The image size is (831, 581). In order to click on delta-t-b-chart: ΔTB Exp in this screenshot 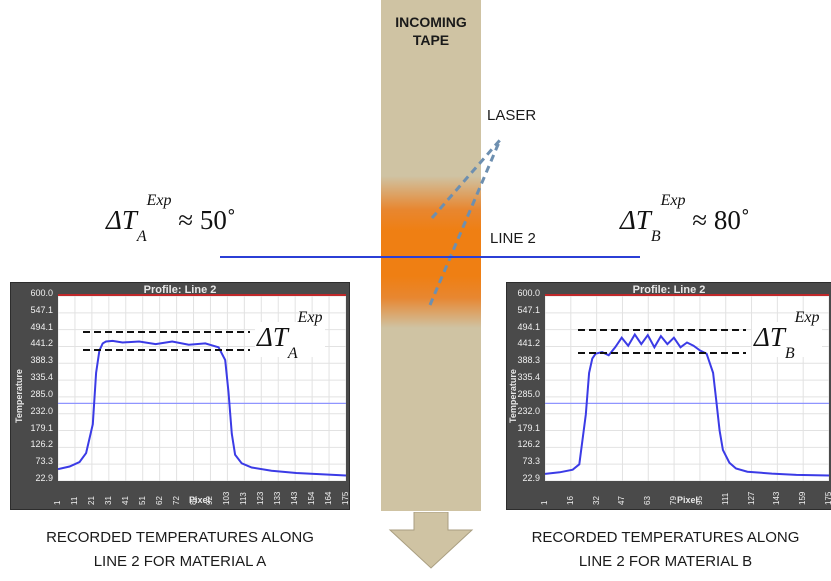, I will do `click(787, 335)`.